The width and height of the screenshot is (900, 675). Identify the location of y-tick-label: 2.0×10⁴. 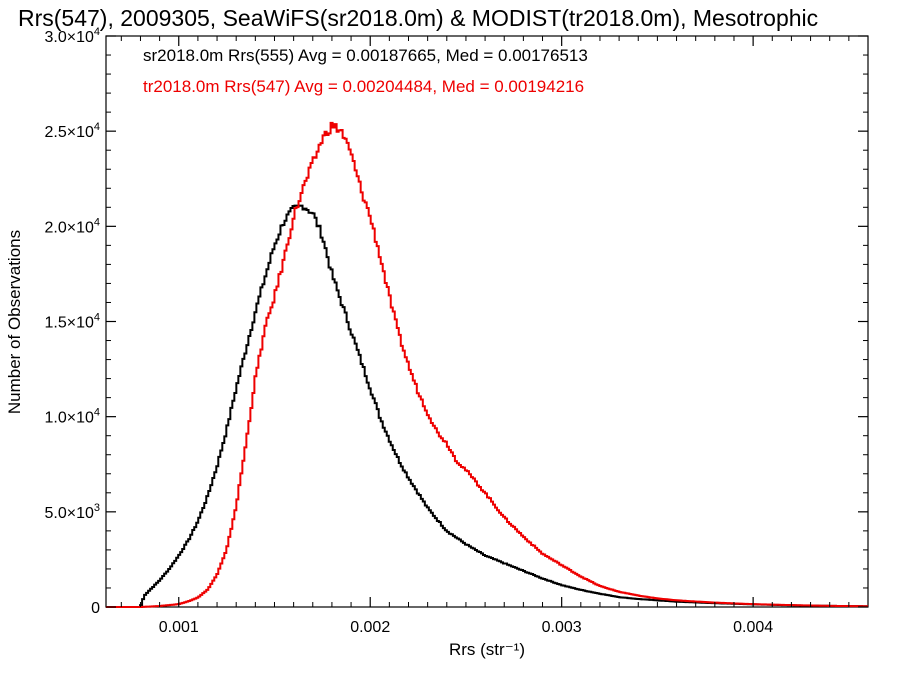
(72, 226).